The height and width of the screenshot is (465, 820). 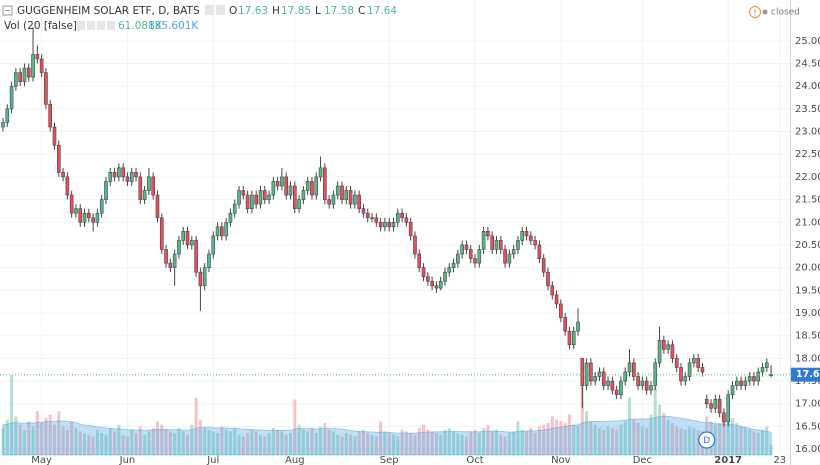 What do you see at coordinates (7, 10) in the screenshot?
I see `collapse-icon` at bounding box center [7, 10].